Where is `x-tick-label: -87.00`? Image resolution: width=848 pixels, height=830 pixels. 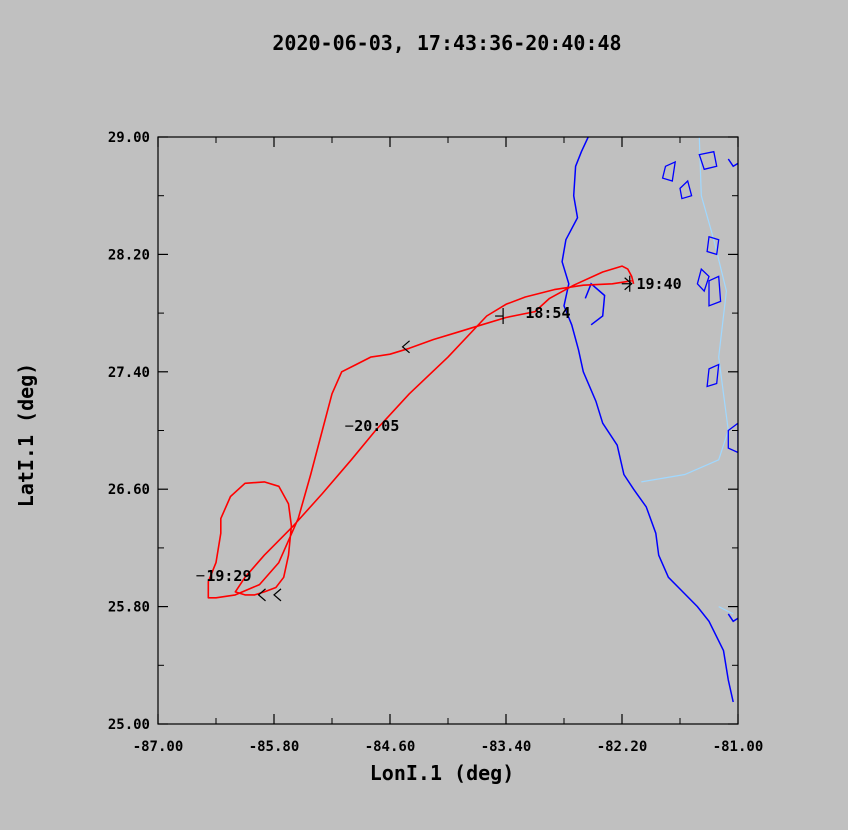 x-tick-label: -87.00 is located at coordinates (158, 747).